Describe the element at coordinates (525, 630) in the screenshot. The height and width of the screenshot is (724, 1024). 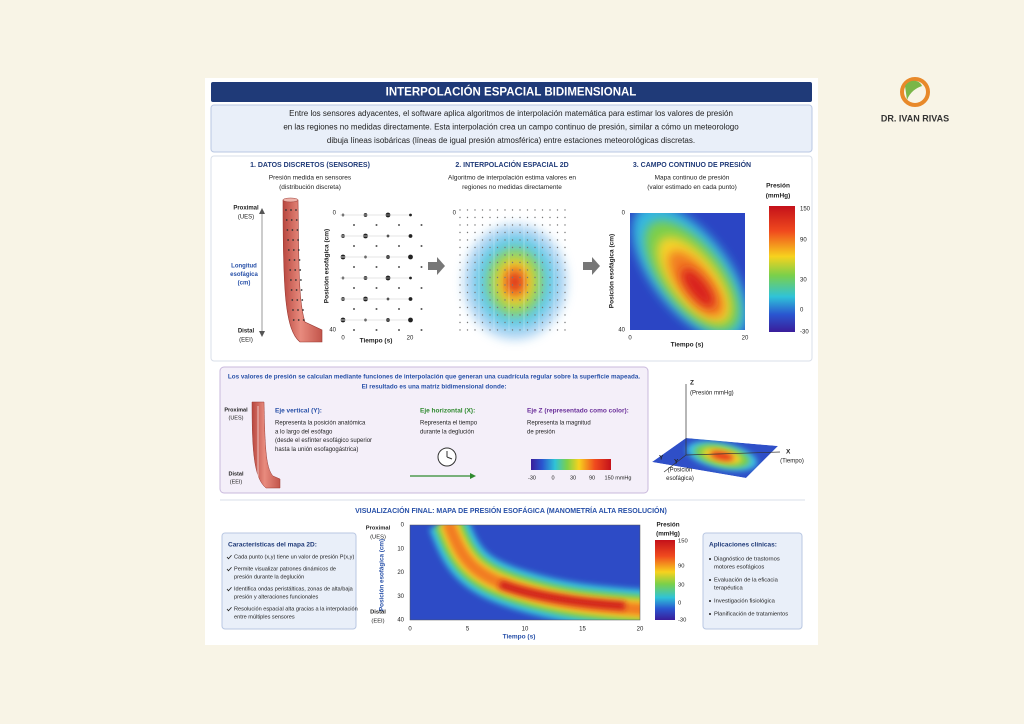
I see `tick-label: 10` at that location.